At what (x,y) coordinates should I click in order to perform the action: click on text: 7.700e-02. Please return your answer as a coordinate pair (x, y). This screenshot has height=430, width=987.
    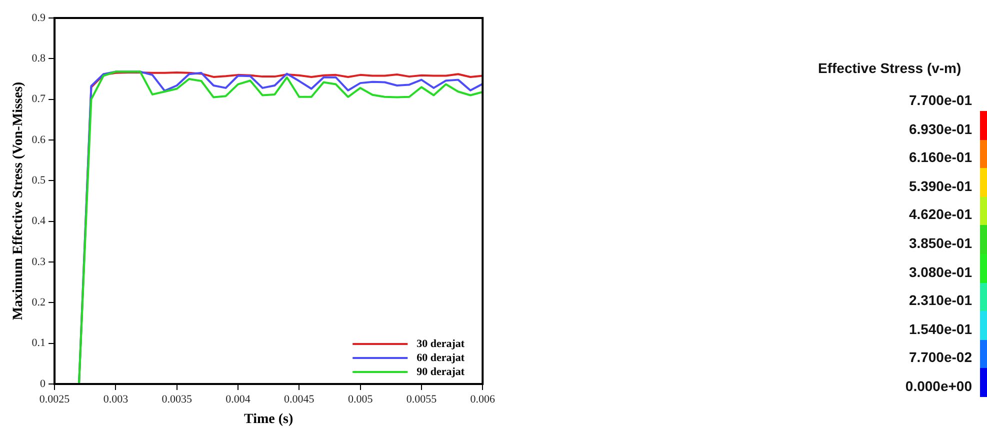
    Looking at the image, I should click on (940, 357).